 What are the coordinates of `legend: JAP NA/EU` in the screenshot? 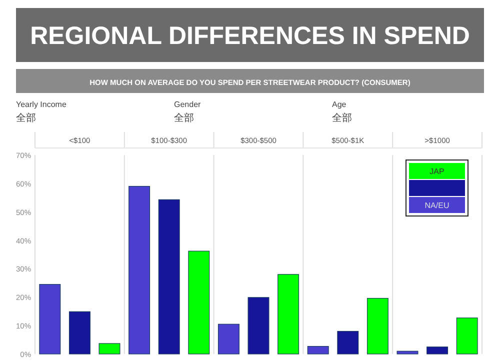 It's located at (437, 188).